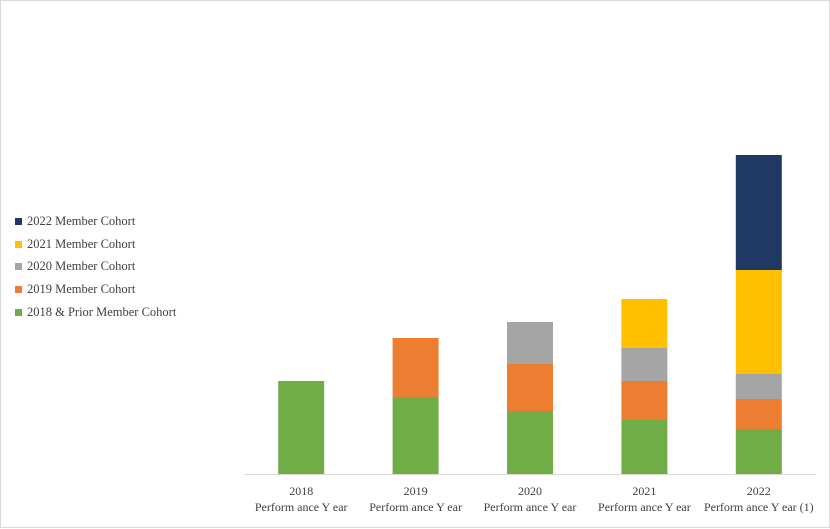  Describe the element at coordinates (301, 491) in the screenshot. I see `x-tick-year: 2018` at that location.